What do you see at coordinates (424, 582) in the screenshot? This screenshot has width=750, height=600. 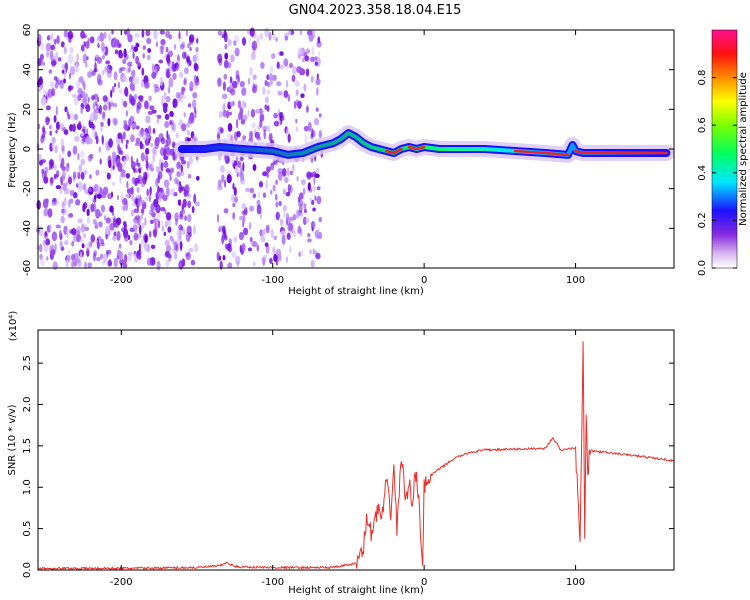 I see `x-tick-label: 0` at bounding box center [424, 582].